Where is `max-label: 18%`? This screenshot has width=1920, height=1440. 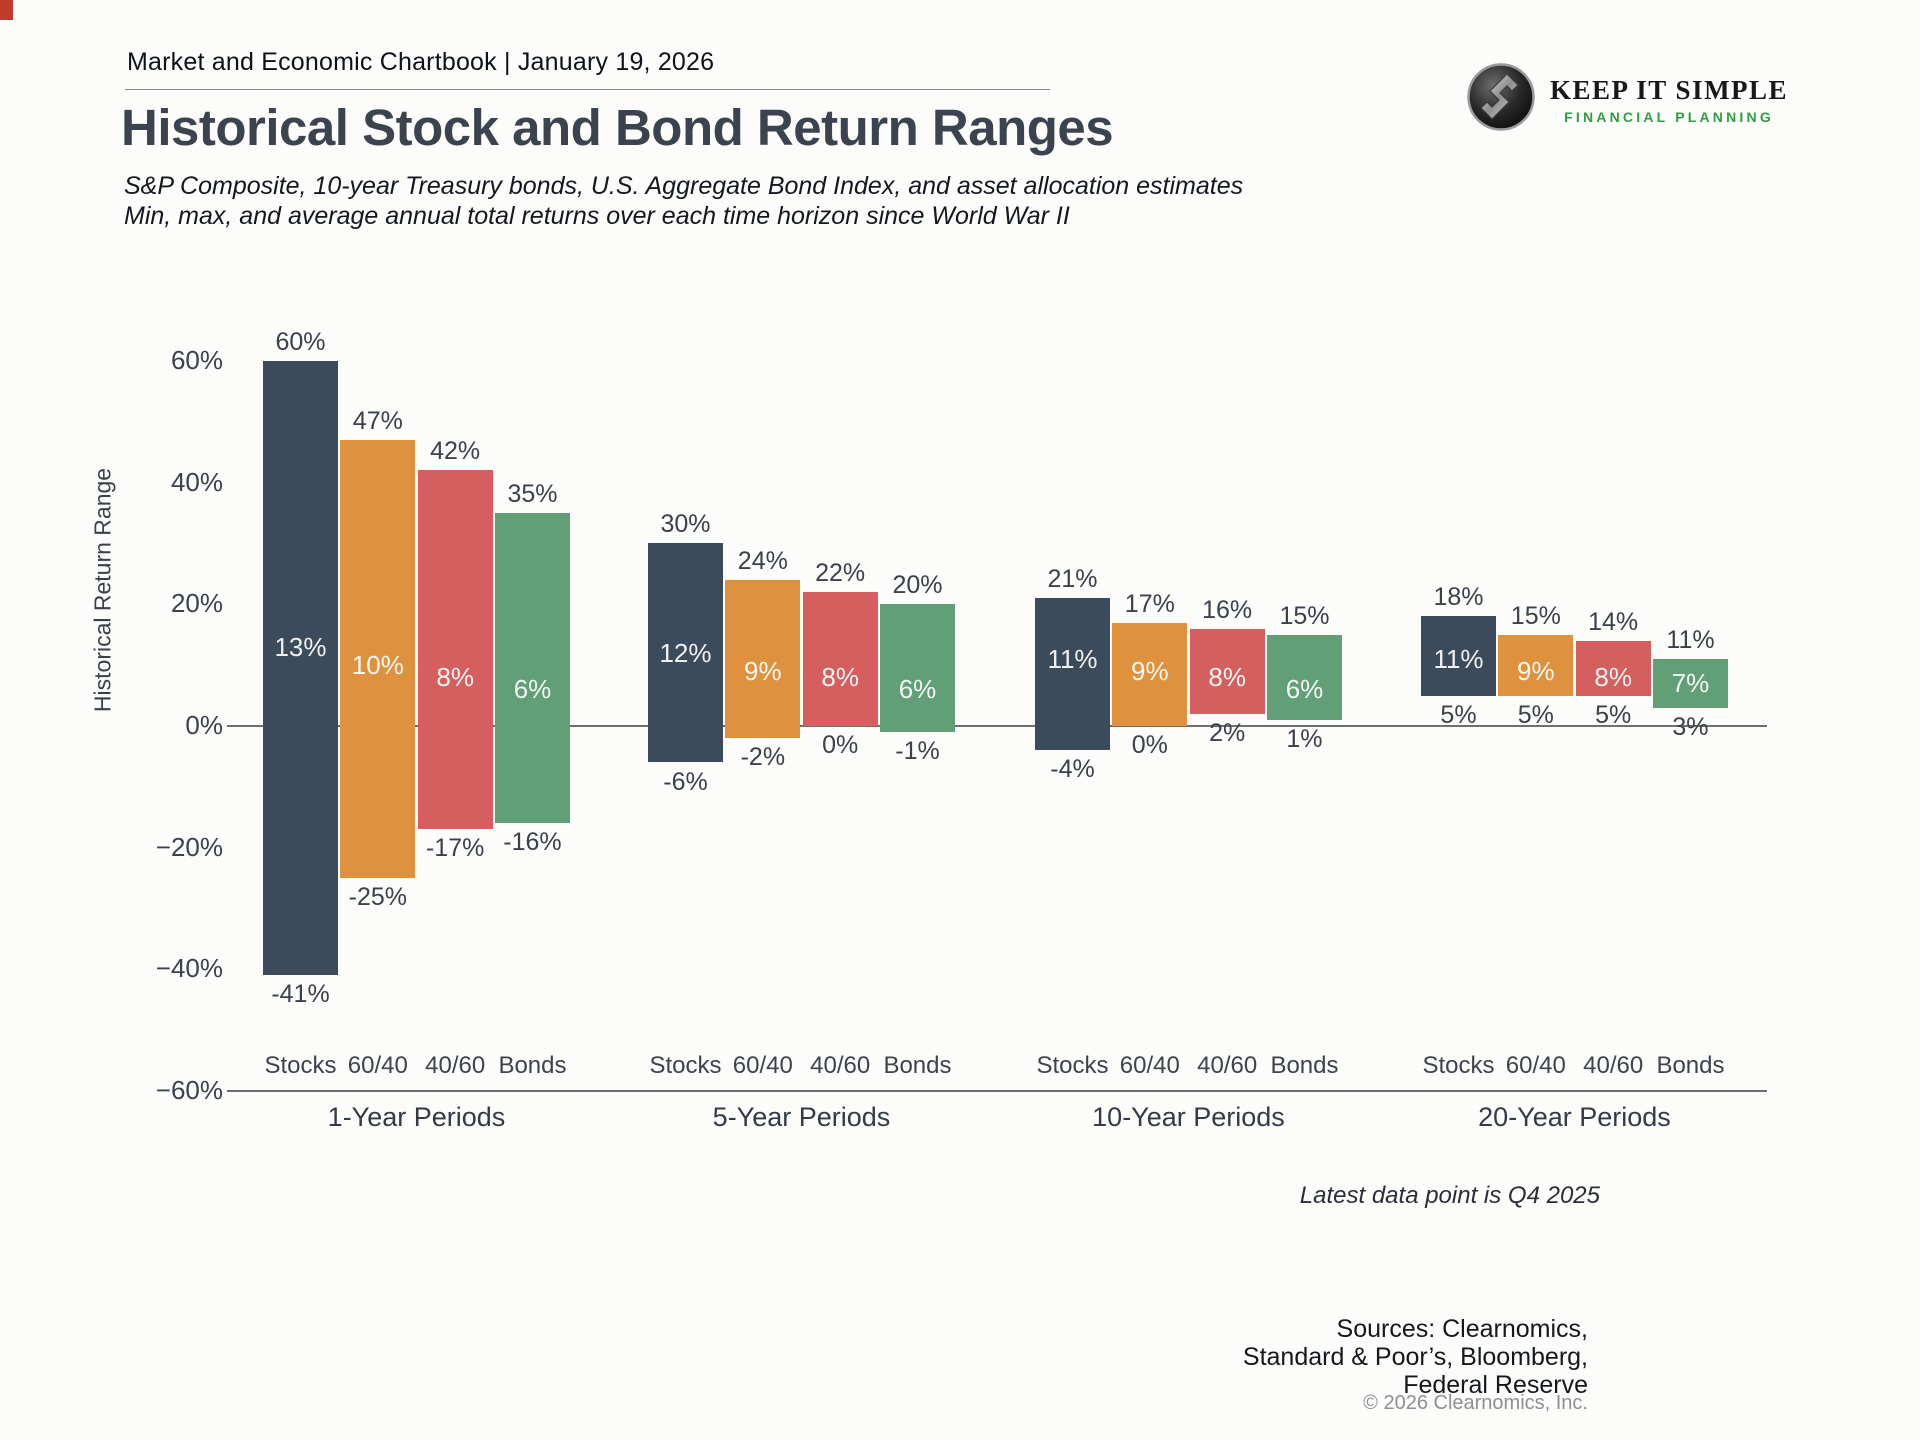 max-label: 18% is located at coordinates (1458, 597).